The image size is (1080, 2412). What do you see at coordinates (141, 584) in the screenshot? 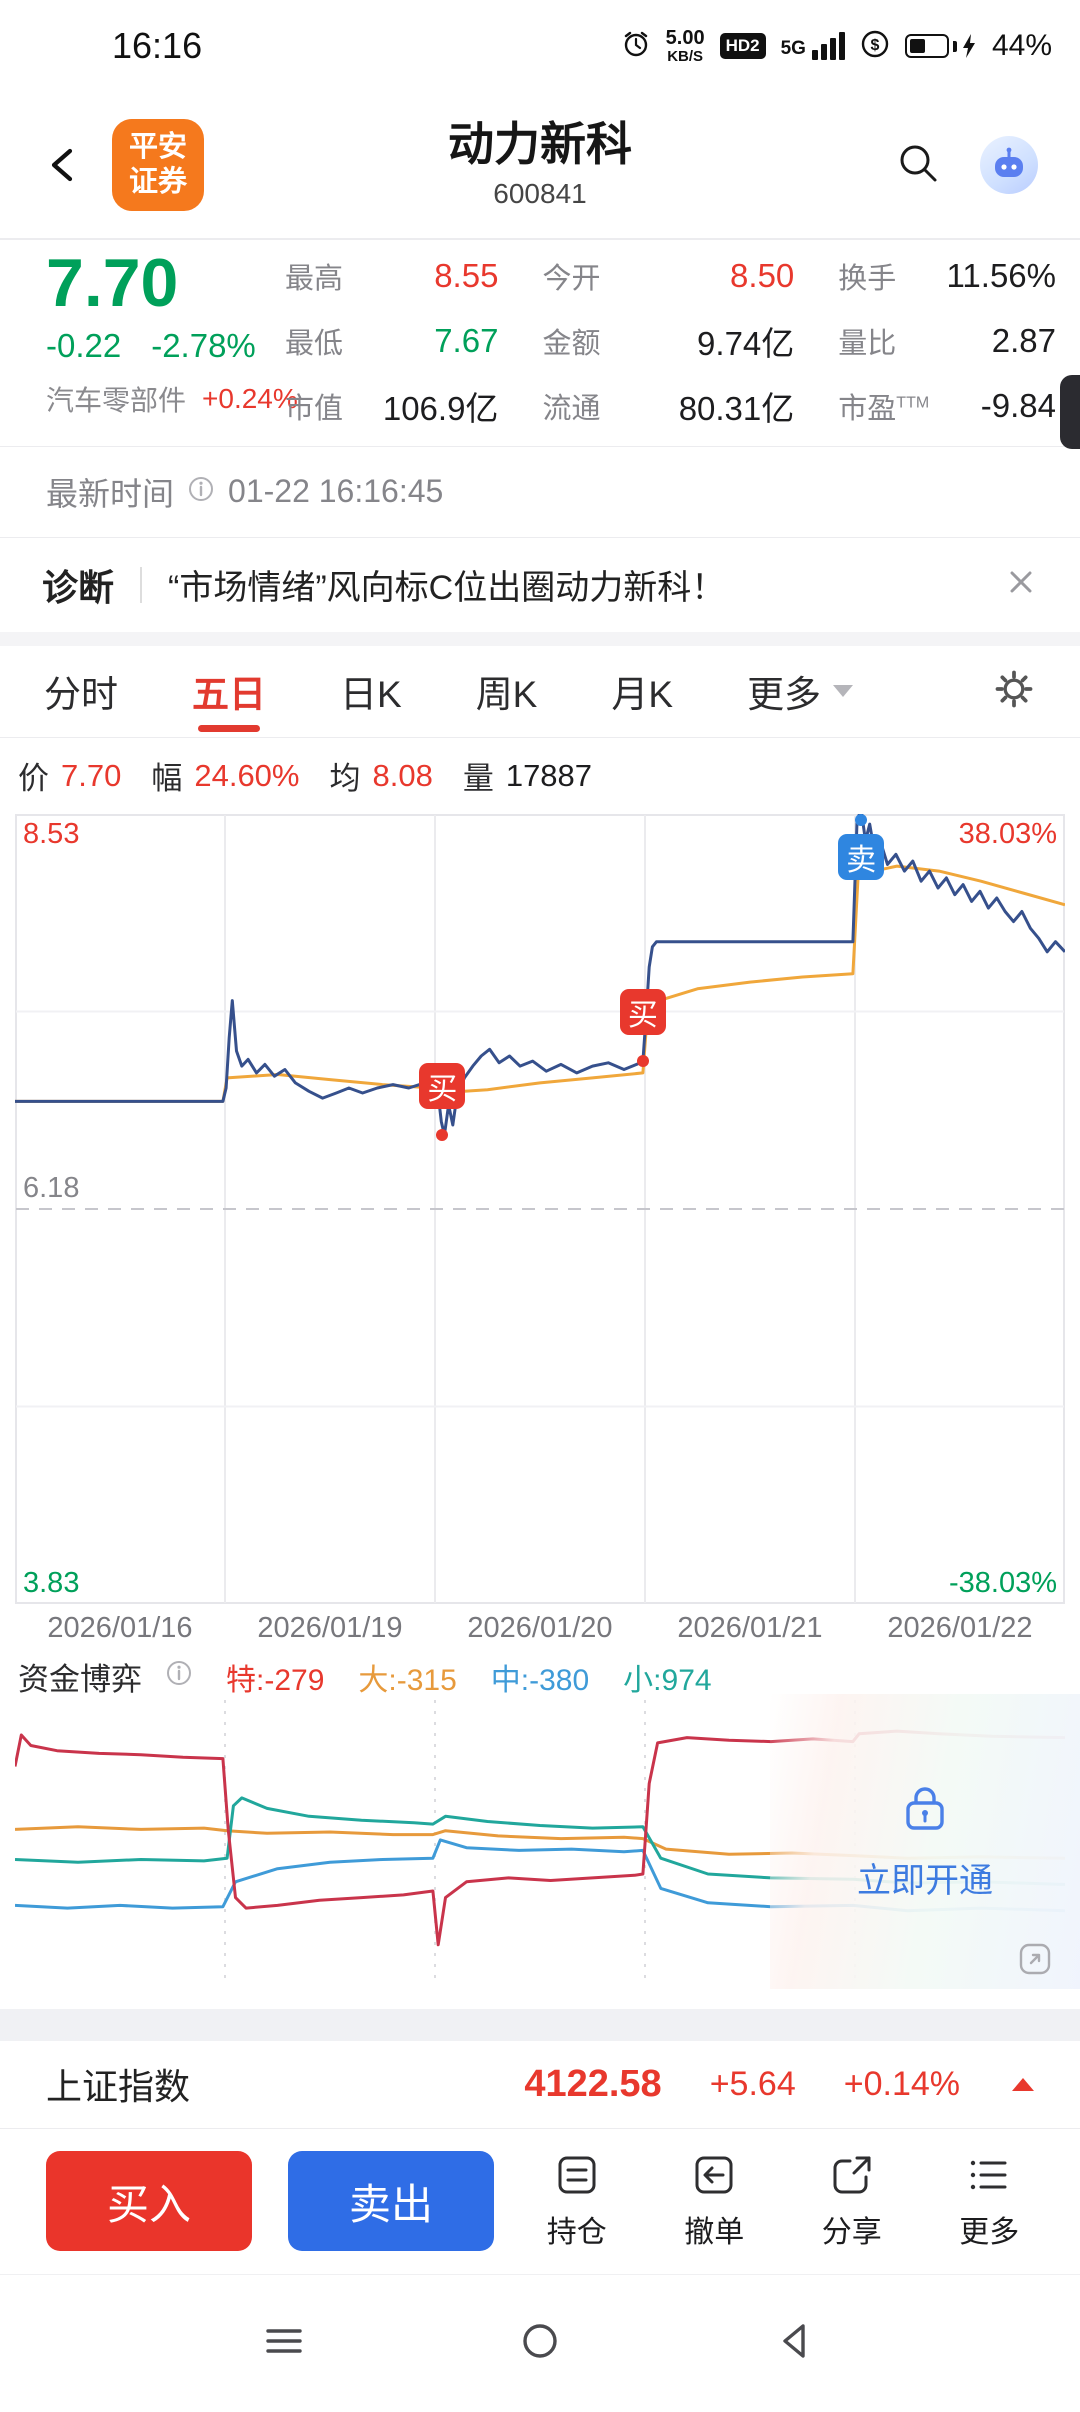
I see `vertical-divider` at bounding box center [141, 584].